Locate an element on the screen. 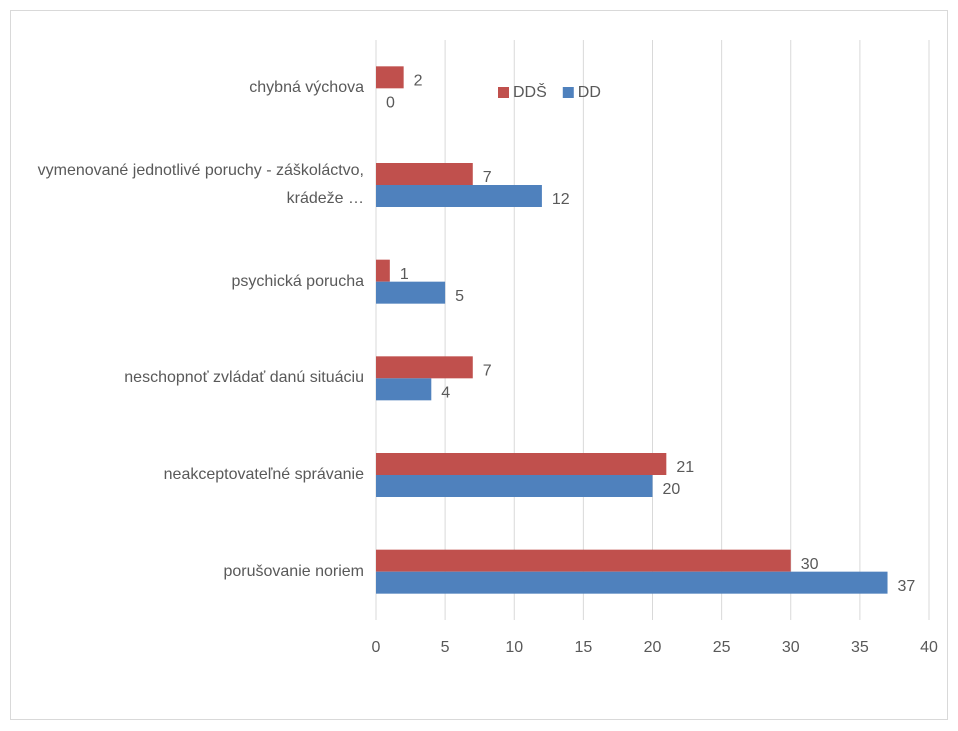 Image resolution: width=958 pixels, height=731 pixels. x-tick-label: 40 is located at coordinates (929, 647).